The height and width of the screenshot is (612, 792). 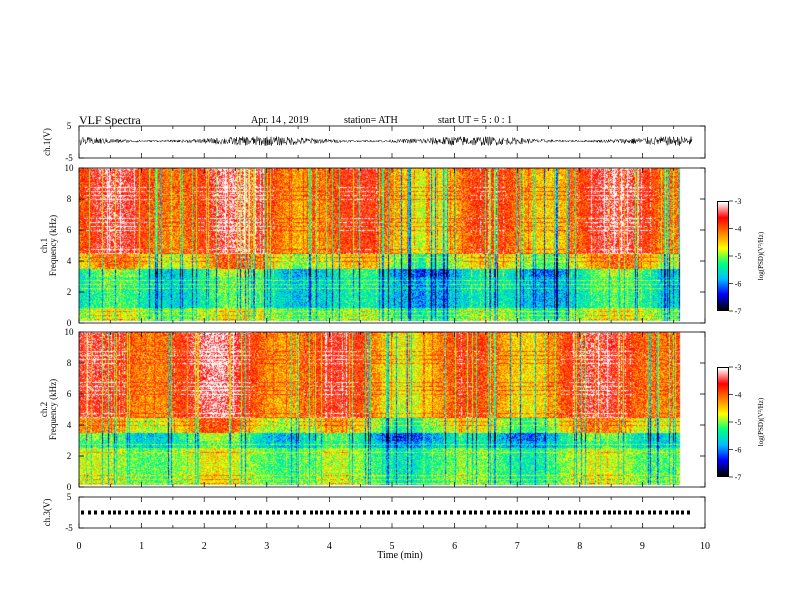 What do you see at coordinates (69, 158) in the screenshot?
I see `y-tick-label-ch1-waveform: -5` at bounding box center [69, 158].